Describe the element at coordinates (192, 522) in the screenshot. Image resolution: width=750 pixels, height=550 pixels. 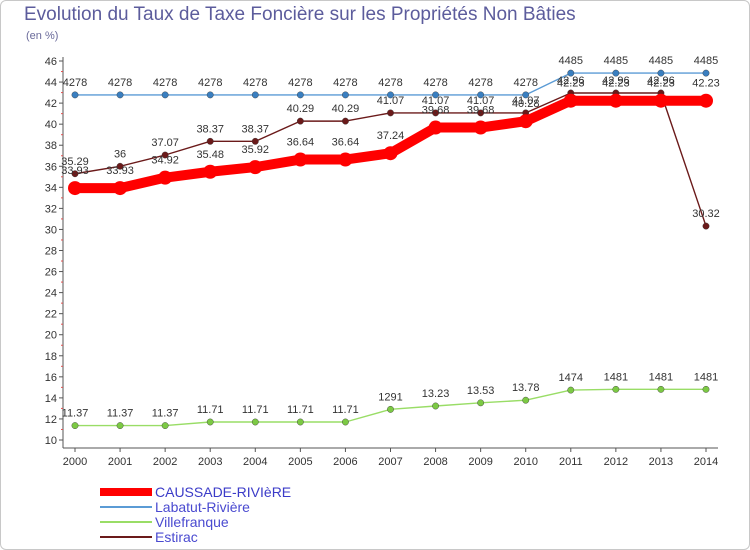
I see `legend-label-2: Villefranque` at that location.